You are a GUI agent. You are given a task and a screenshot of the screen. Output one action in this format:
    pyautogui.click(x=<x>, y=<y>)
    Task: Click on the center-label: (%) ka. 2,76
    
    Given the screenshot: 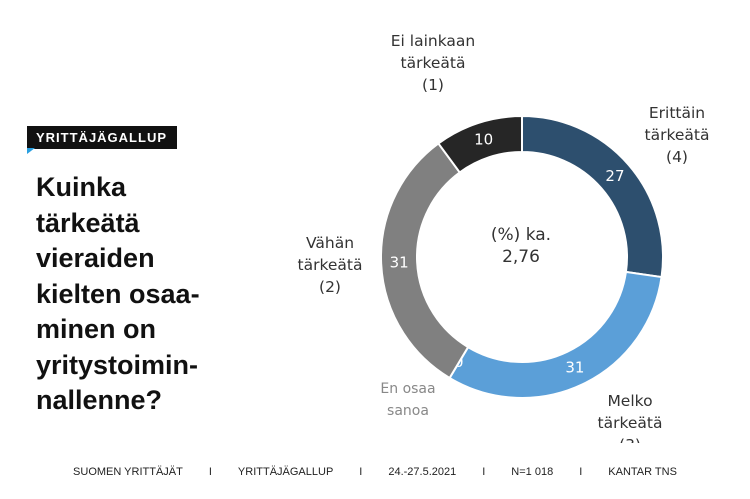 What is the action you would take?
    pyautogui.click(x=521, y=246)
    